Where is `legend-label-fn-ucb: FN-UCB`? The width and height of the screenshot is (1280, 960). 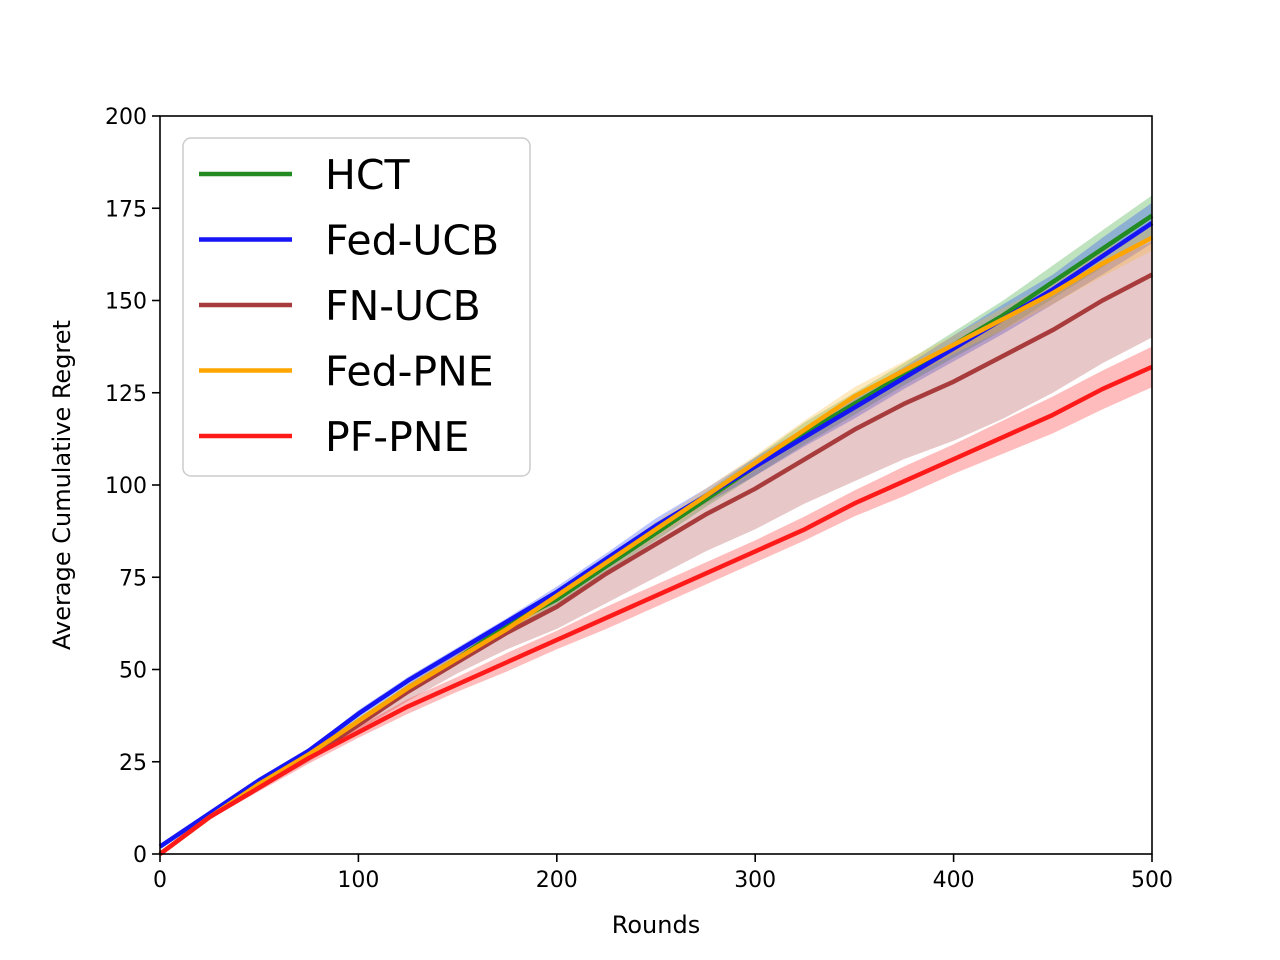 legend-label-fn-ucb: FN-UCB is located at coordinates (403, 306).